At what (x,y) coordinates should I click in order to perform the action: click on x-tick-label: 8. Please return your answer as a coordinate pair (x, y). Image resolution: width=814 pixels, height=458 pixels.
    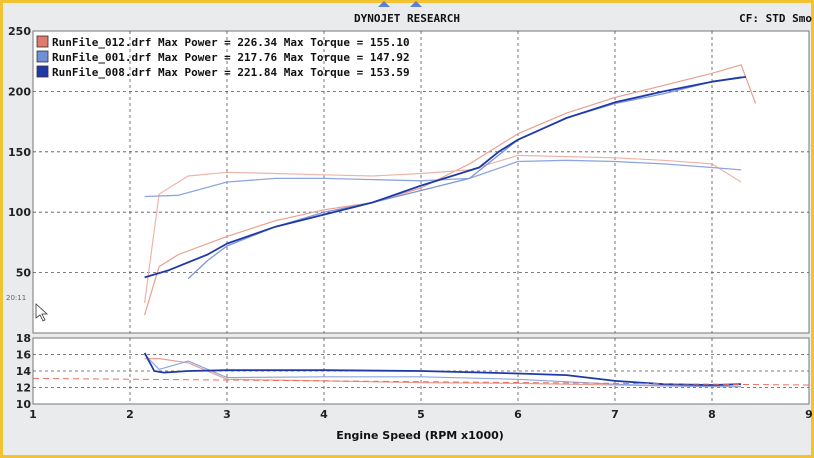
    Looking at the image, I should click on (712, 414).